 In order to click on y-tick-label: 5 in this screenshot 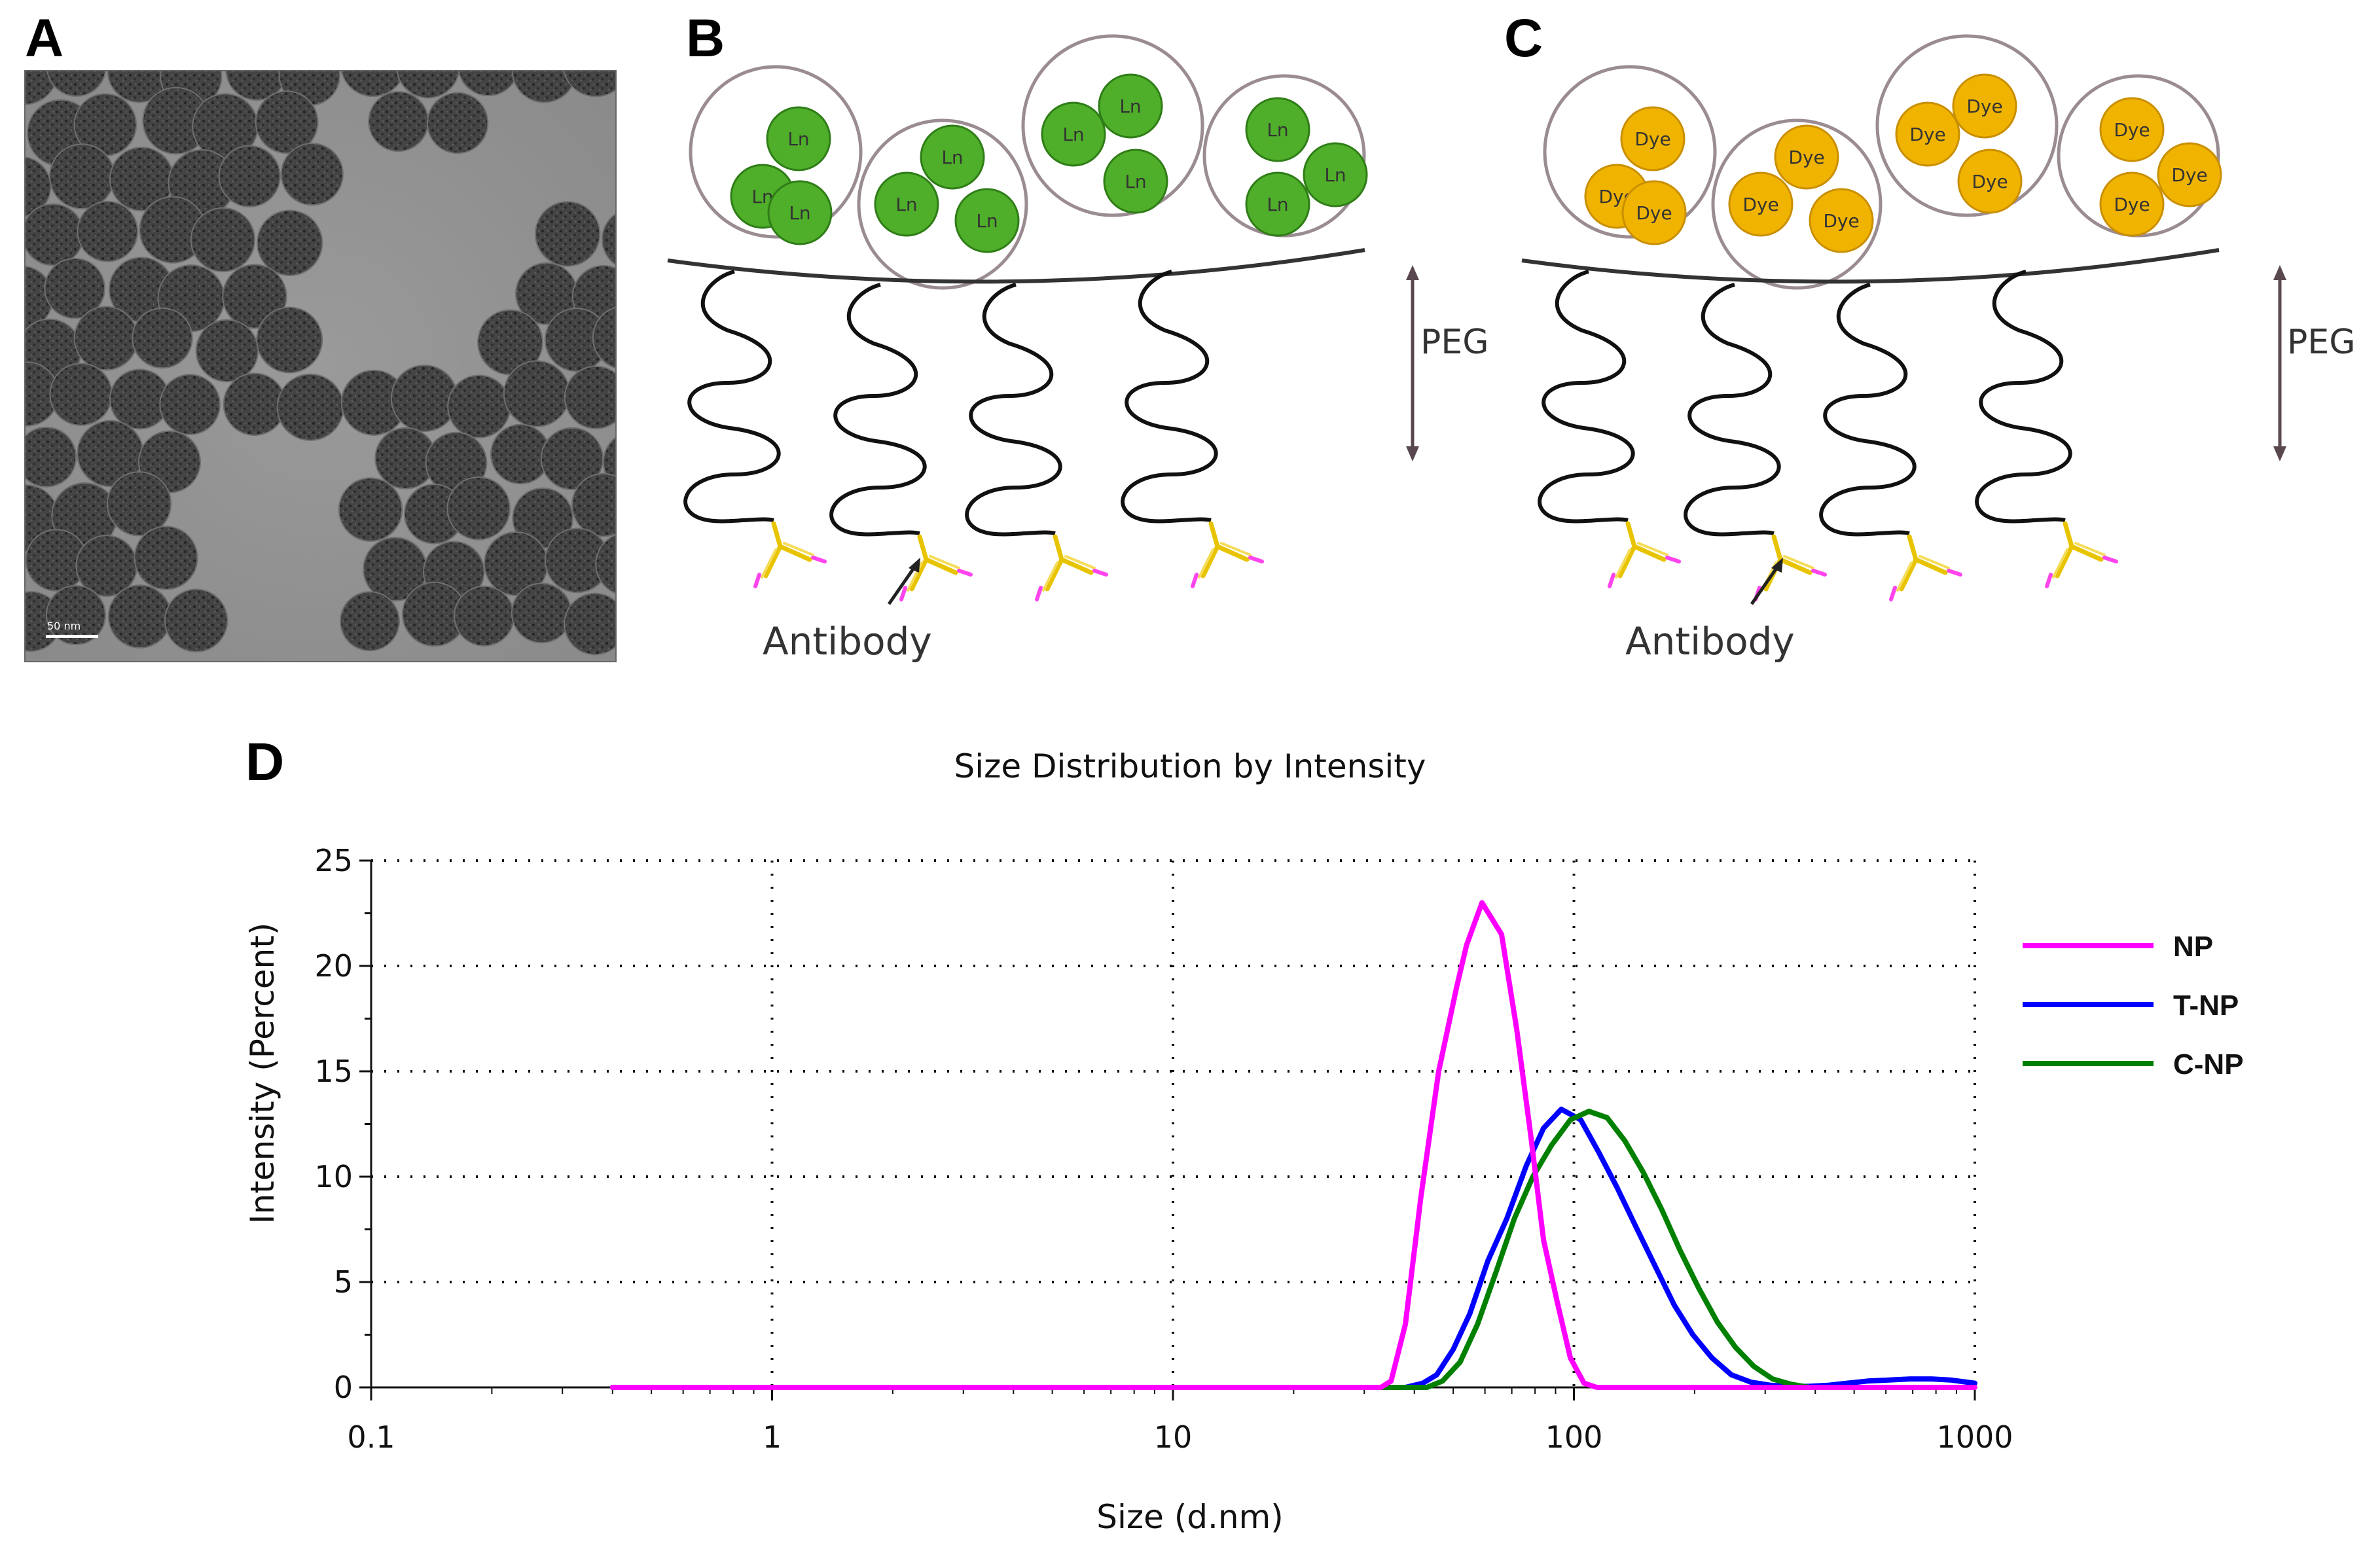, I will do `click(343, 1282)`.